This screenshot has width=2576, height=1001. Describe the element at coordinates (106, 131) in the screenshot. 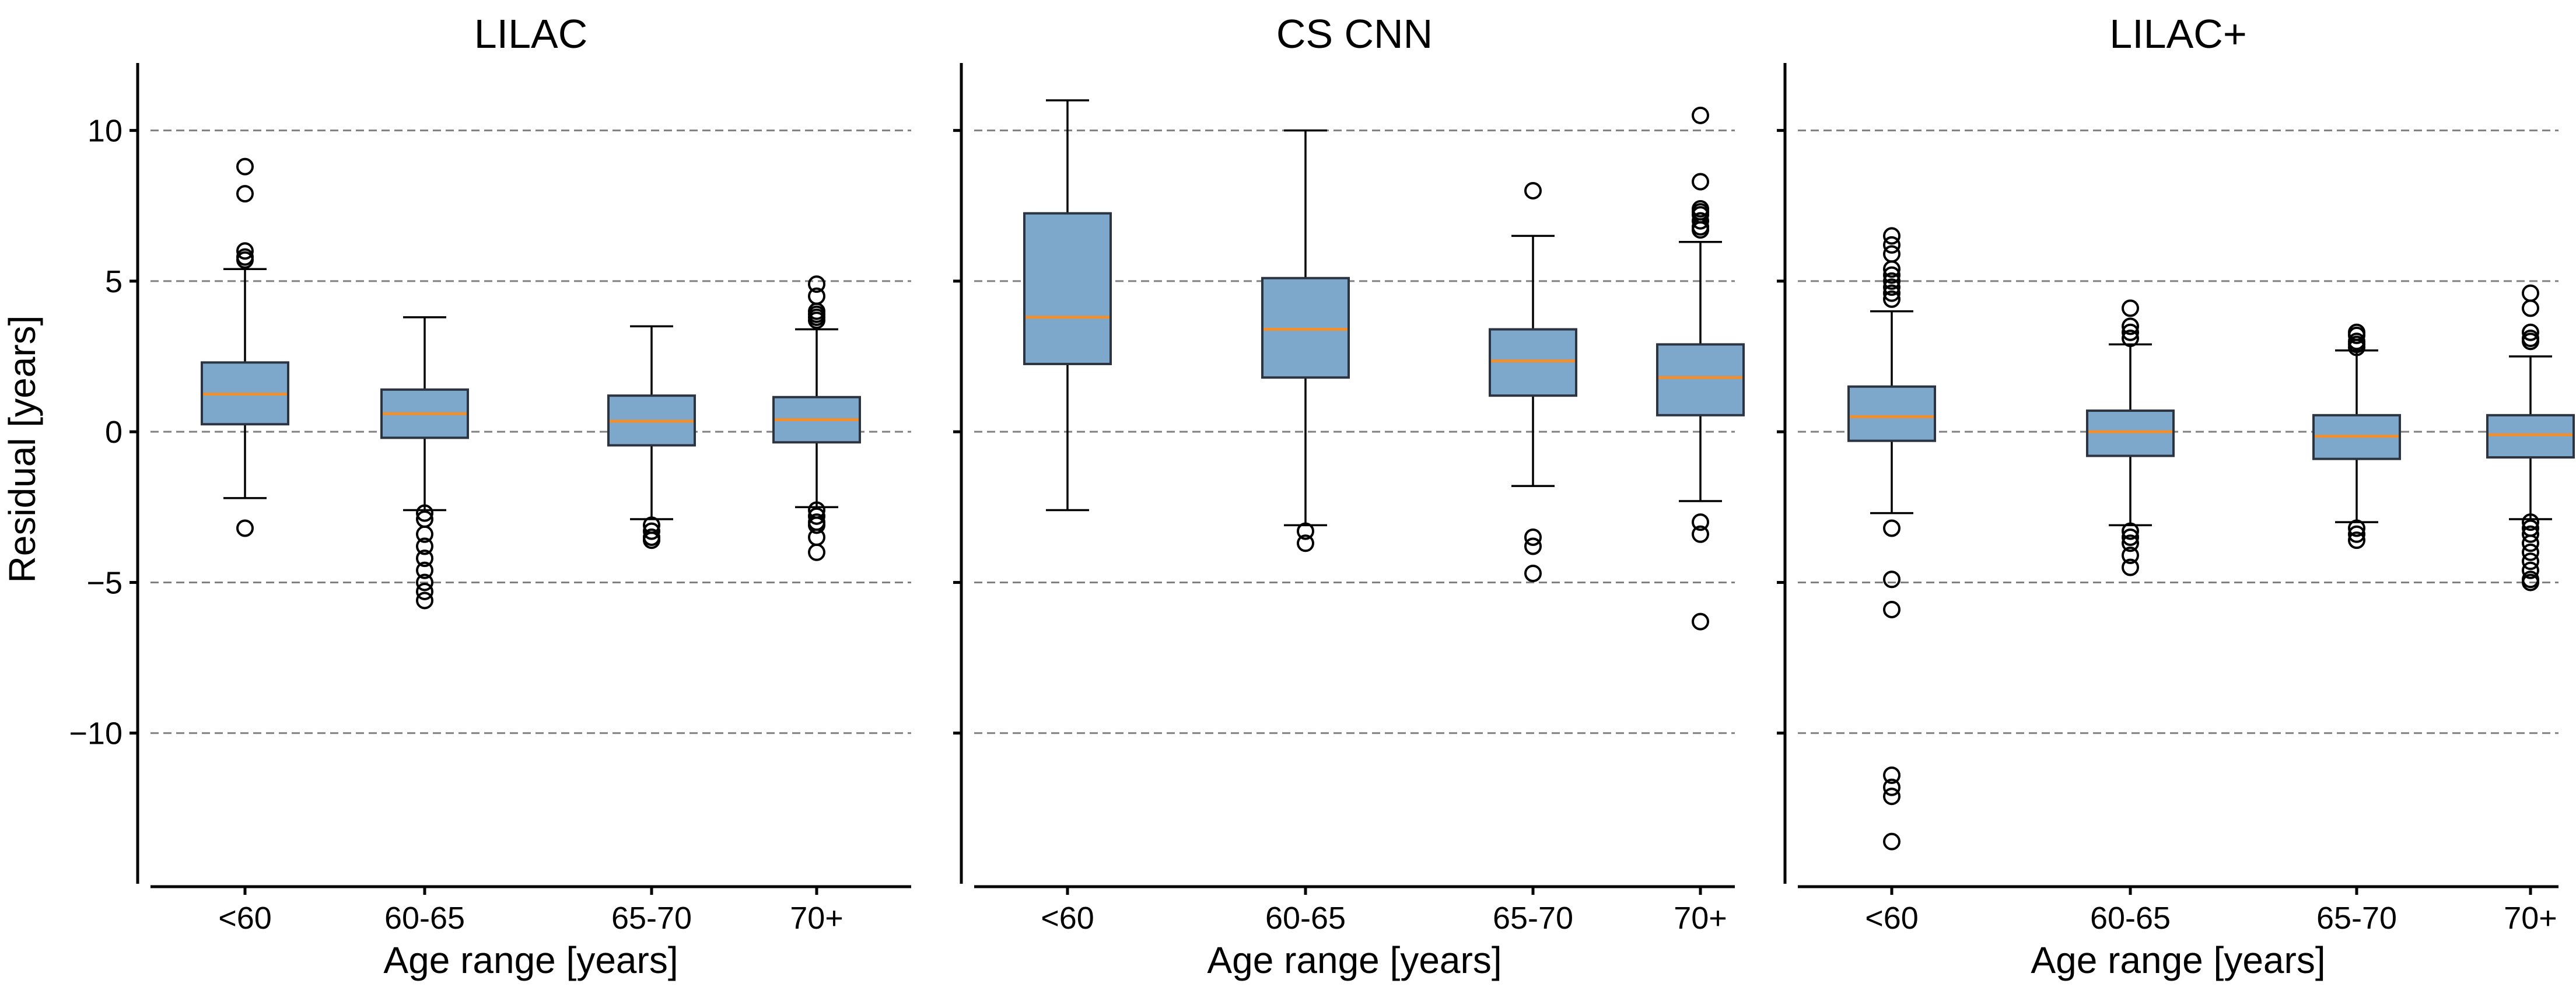

I see `y-tick-label: 10` at that location.